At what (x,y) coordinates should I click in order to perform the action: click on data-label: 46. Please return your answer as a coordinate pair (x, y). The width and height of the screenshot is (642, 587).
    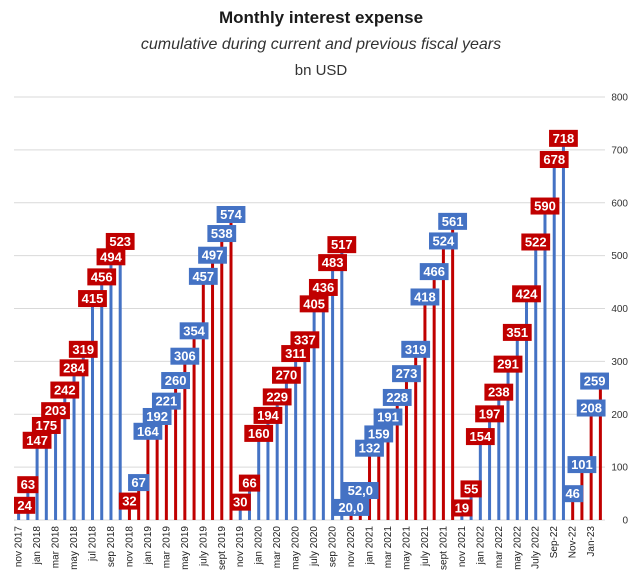
    Looking at the image, I should click on (572, 493).